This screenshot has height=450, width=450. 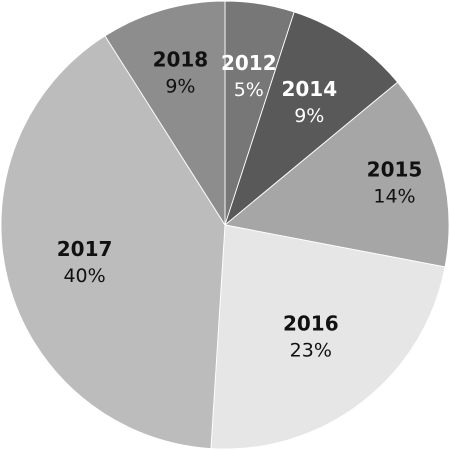 What do you see at coordinates (309, 116) in the screenshot?
I see `slice-value-2014: 9%` at bounding box center [309, 116].